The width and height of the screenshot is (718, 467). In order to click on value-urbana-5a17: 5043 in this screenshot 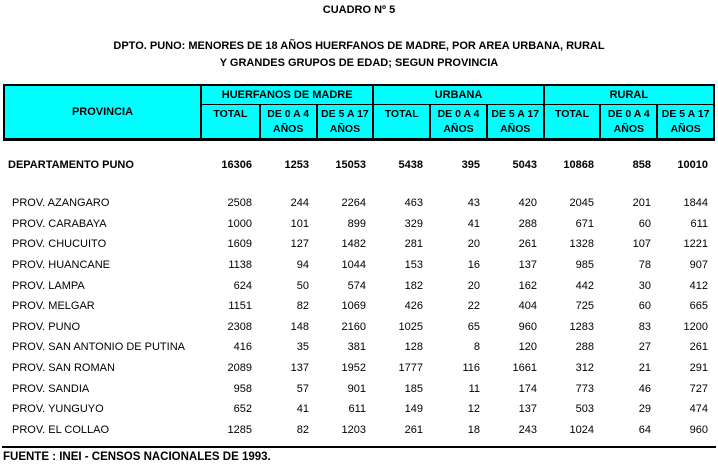, I will do `click(524, 164)`.